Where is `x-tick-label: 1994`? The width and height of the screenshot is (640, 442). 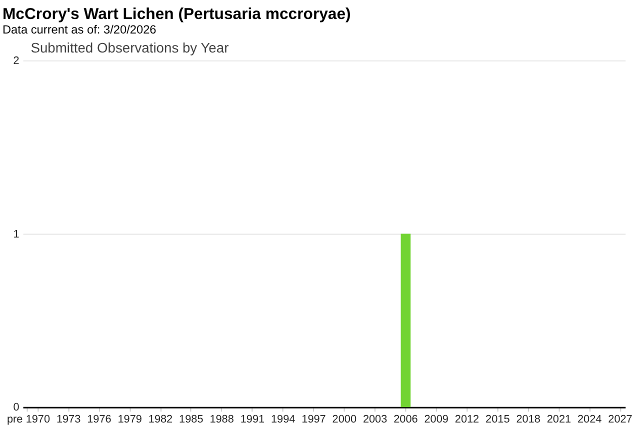
x-tick-label: 1994 is located at coordinates (283, 420).